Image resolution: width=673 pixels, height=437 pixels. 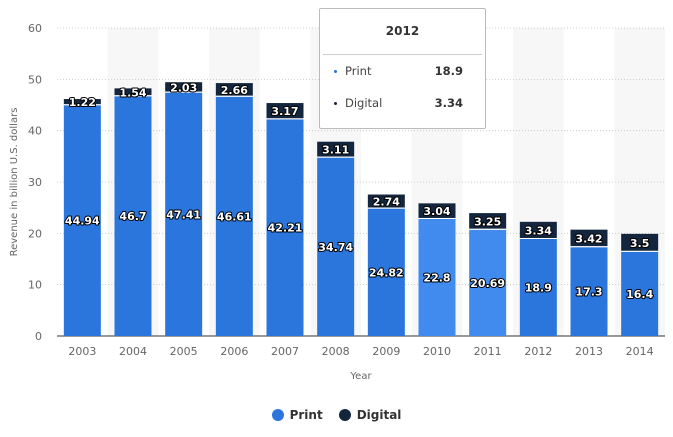 I want to click on data-label-print-2014: 16.4, so click(x=639, y=294).